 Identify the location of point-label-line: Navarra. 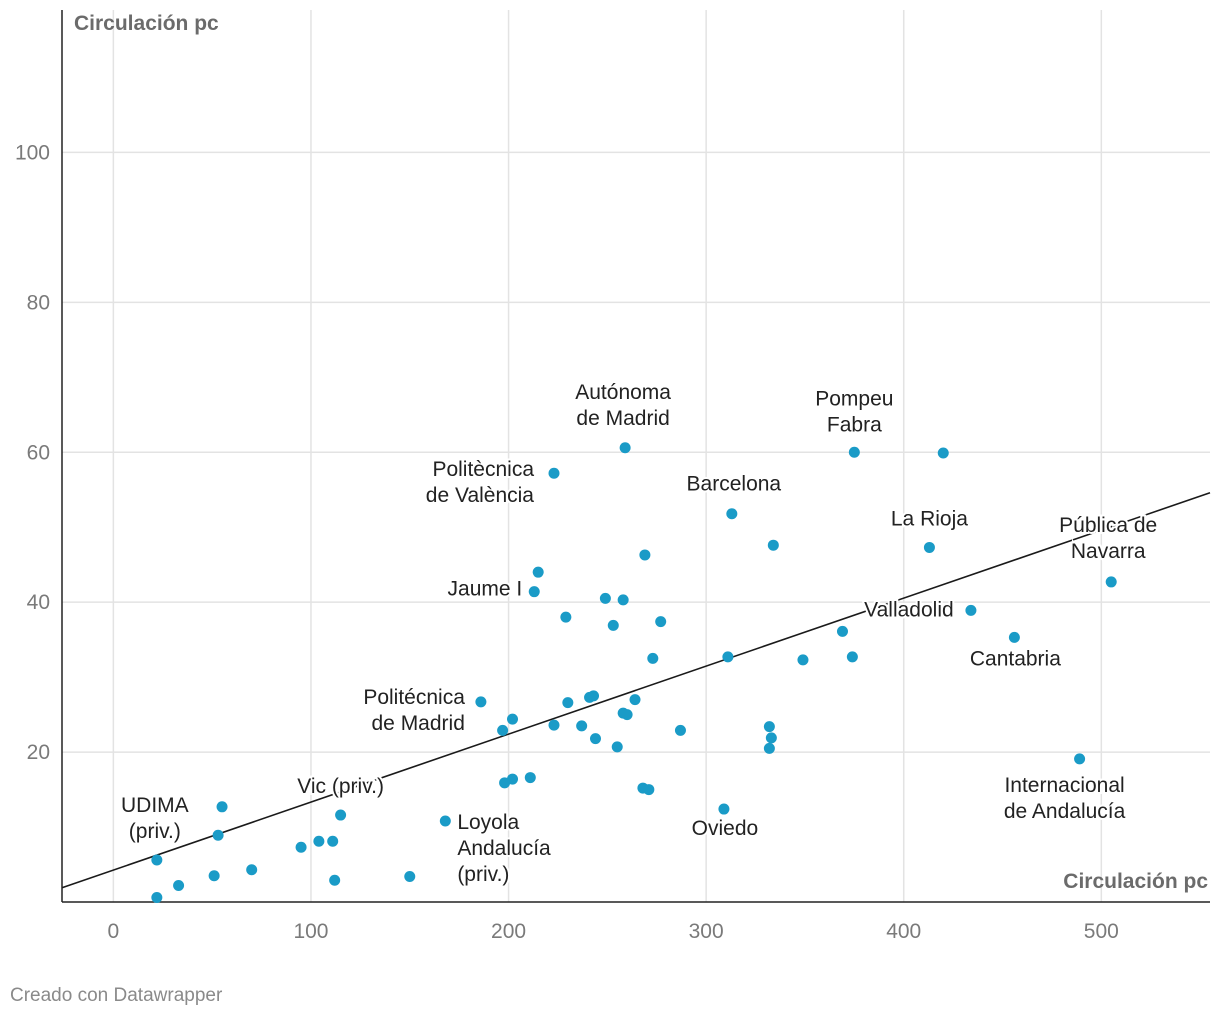
(1108, 550).